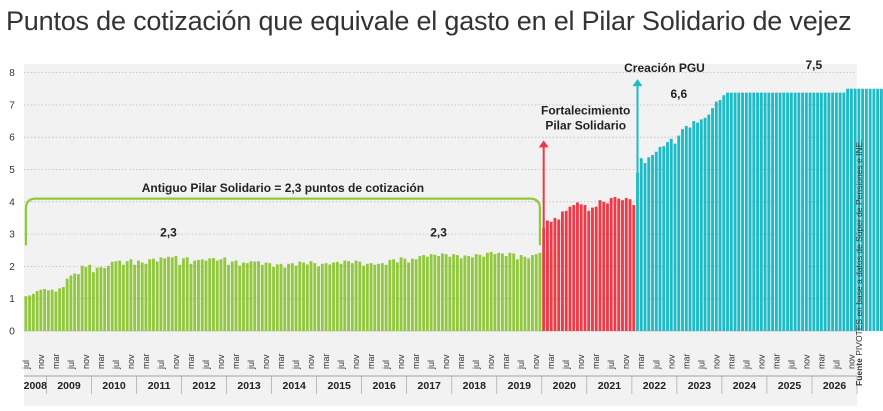  Describe the element at coordinates (204, 386) in the screenshot. I see `year-label: 2012` at that location.